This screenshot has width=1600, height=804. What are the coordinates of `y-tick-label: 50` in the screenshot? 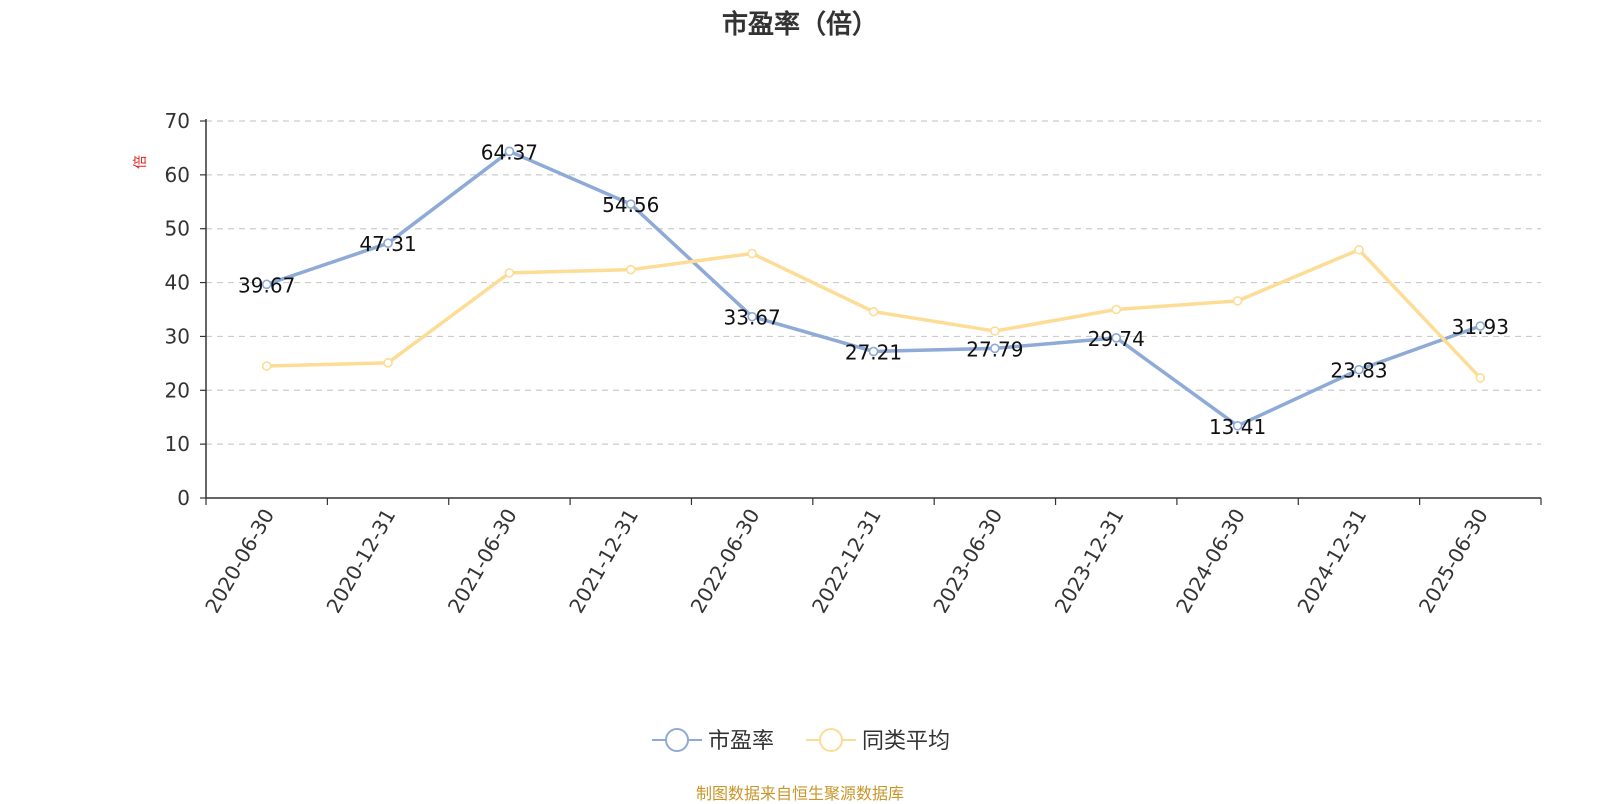 It's located at (177, 229).